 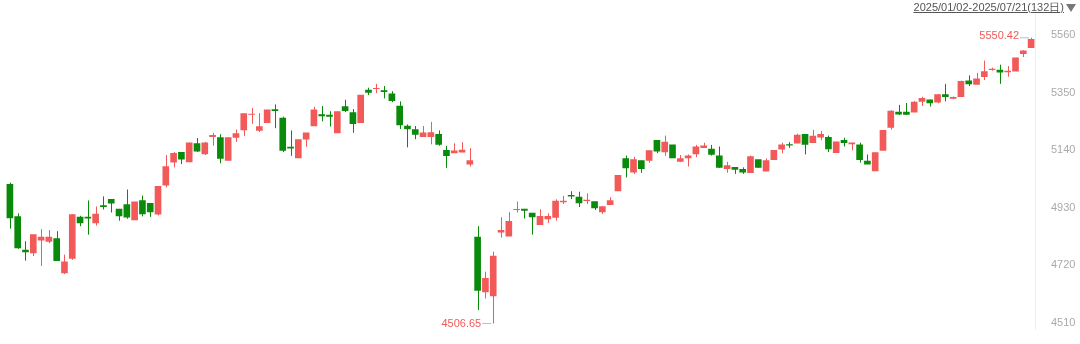 I want to click on y-tick-label: 5140, so click(x=1063, y=149).